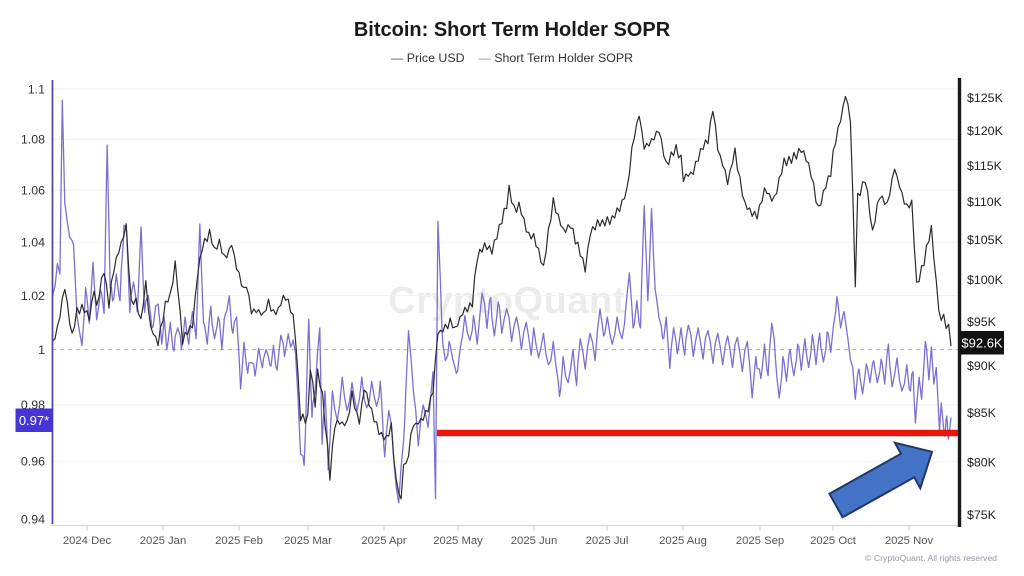 This screenshot has height=576, width=1024. I want to click on svg-text: $120K, so click(985, 131).